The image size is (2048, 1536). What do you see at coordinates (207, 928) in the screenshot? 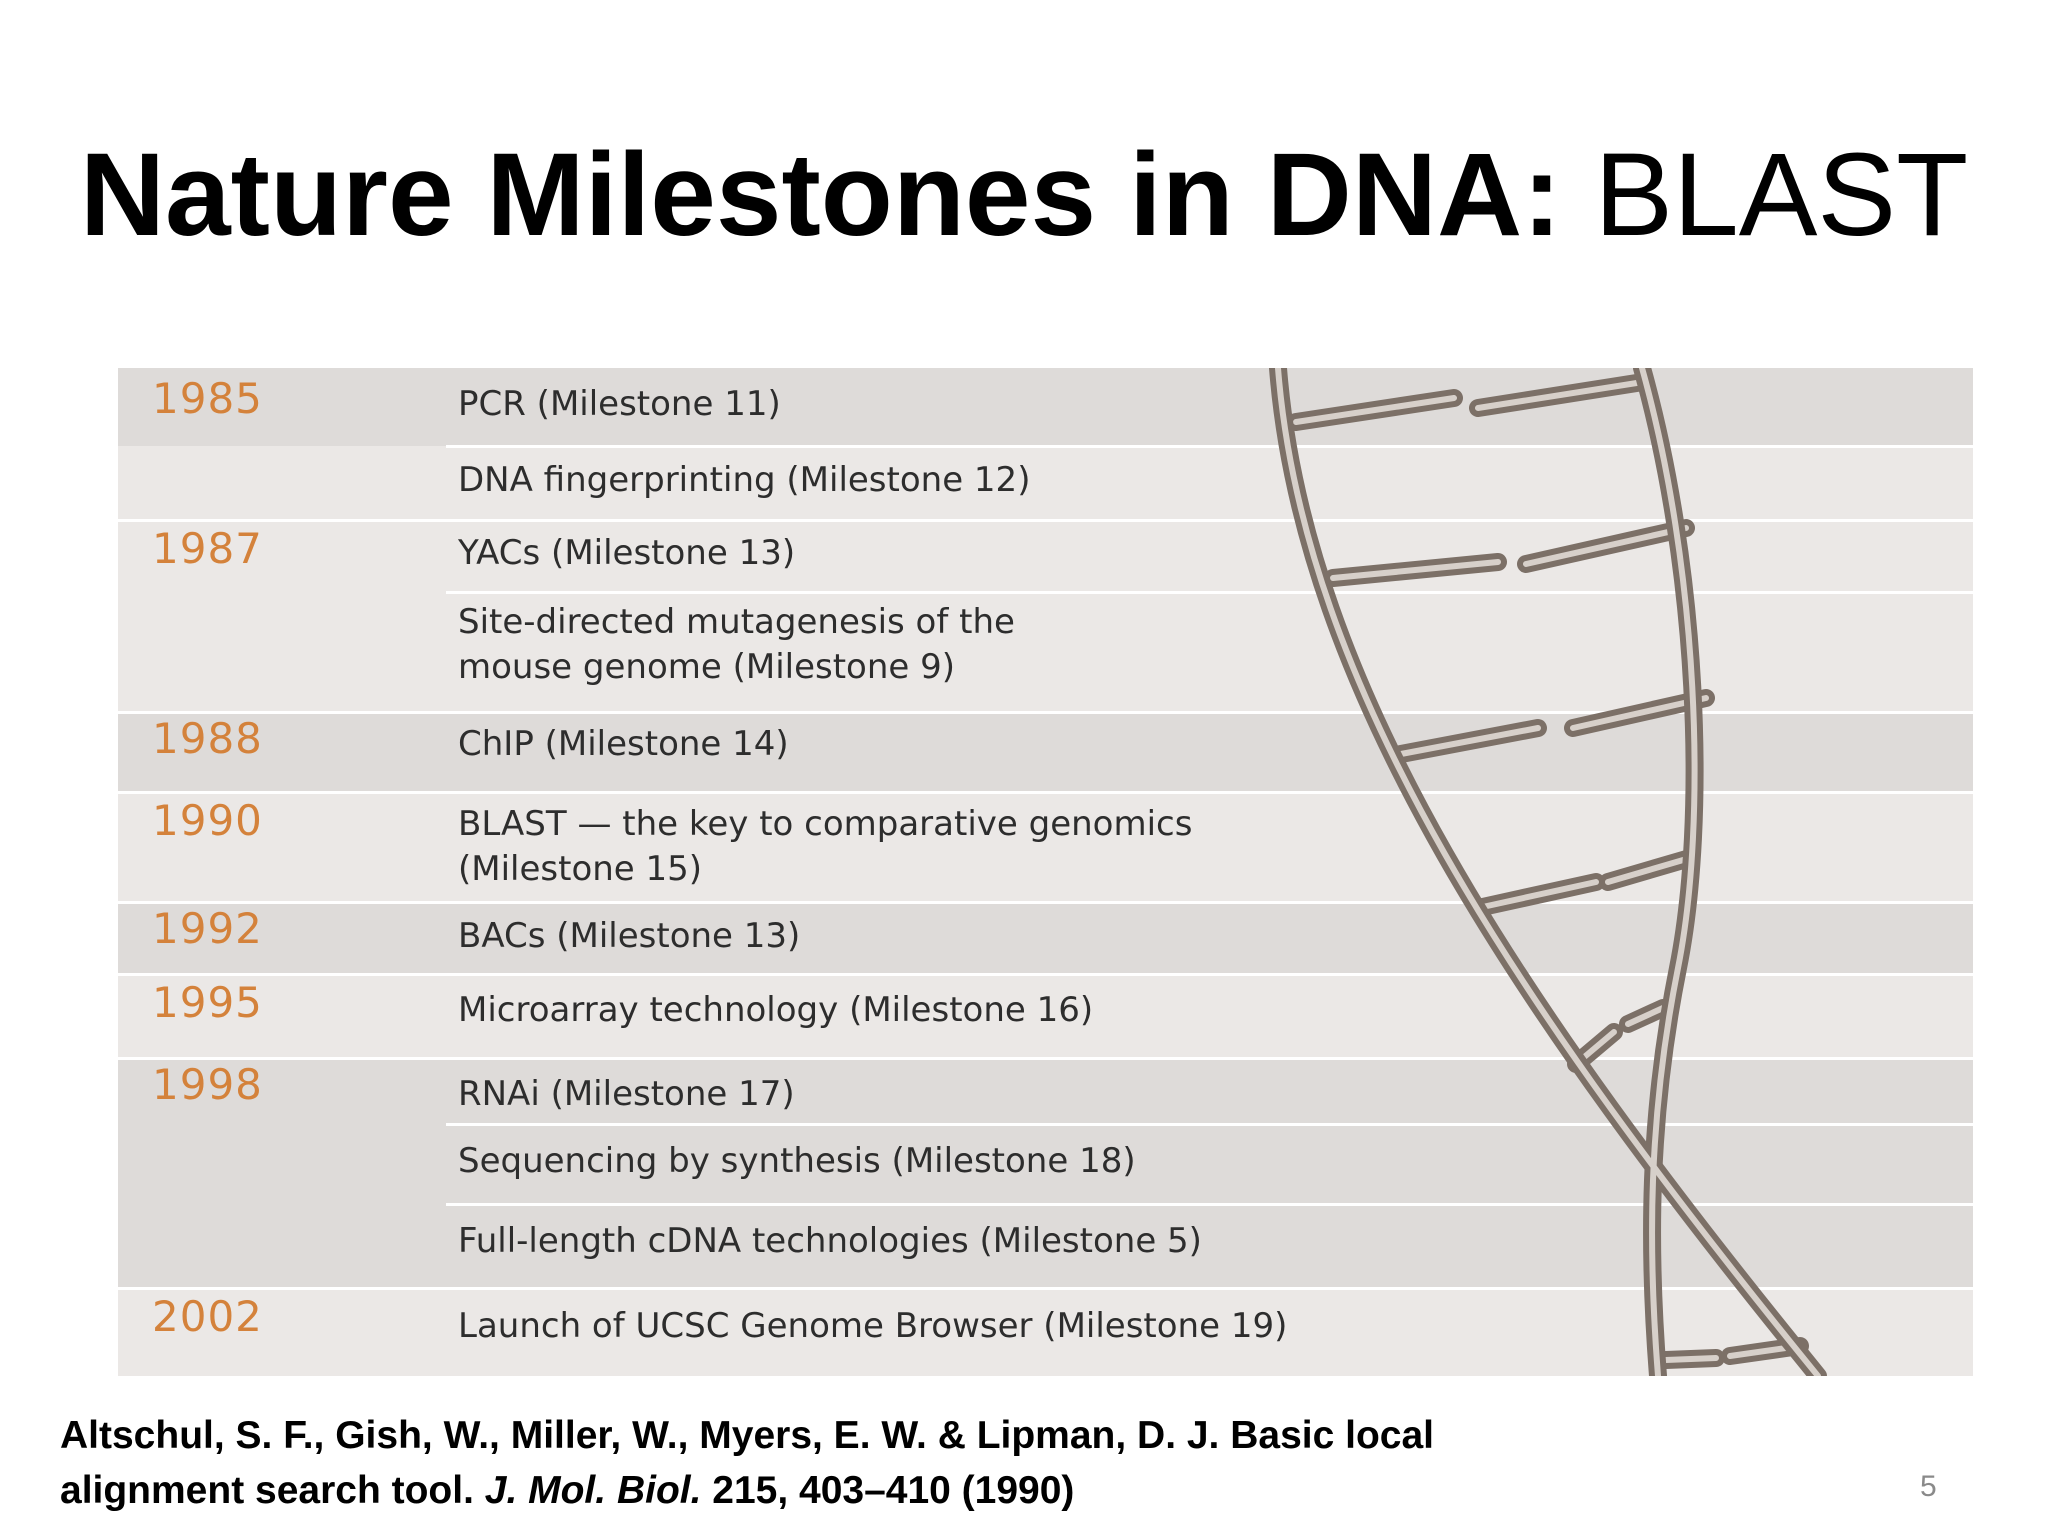
I see `year-label: 1992` at bounding box center [207, 928].